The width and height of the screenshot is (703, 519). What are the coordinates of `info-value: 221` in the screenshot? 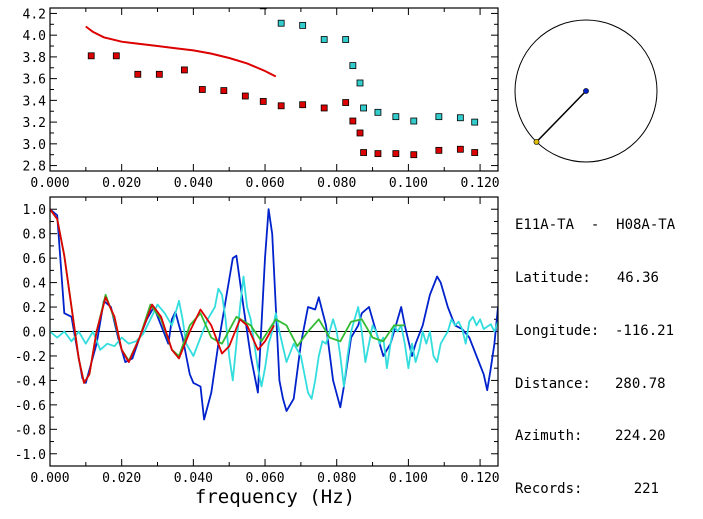 It's located at (646, 489).